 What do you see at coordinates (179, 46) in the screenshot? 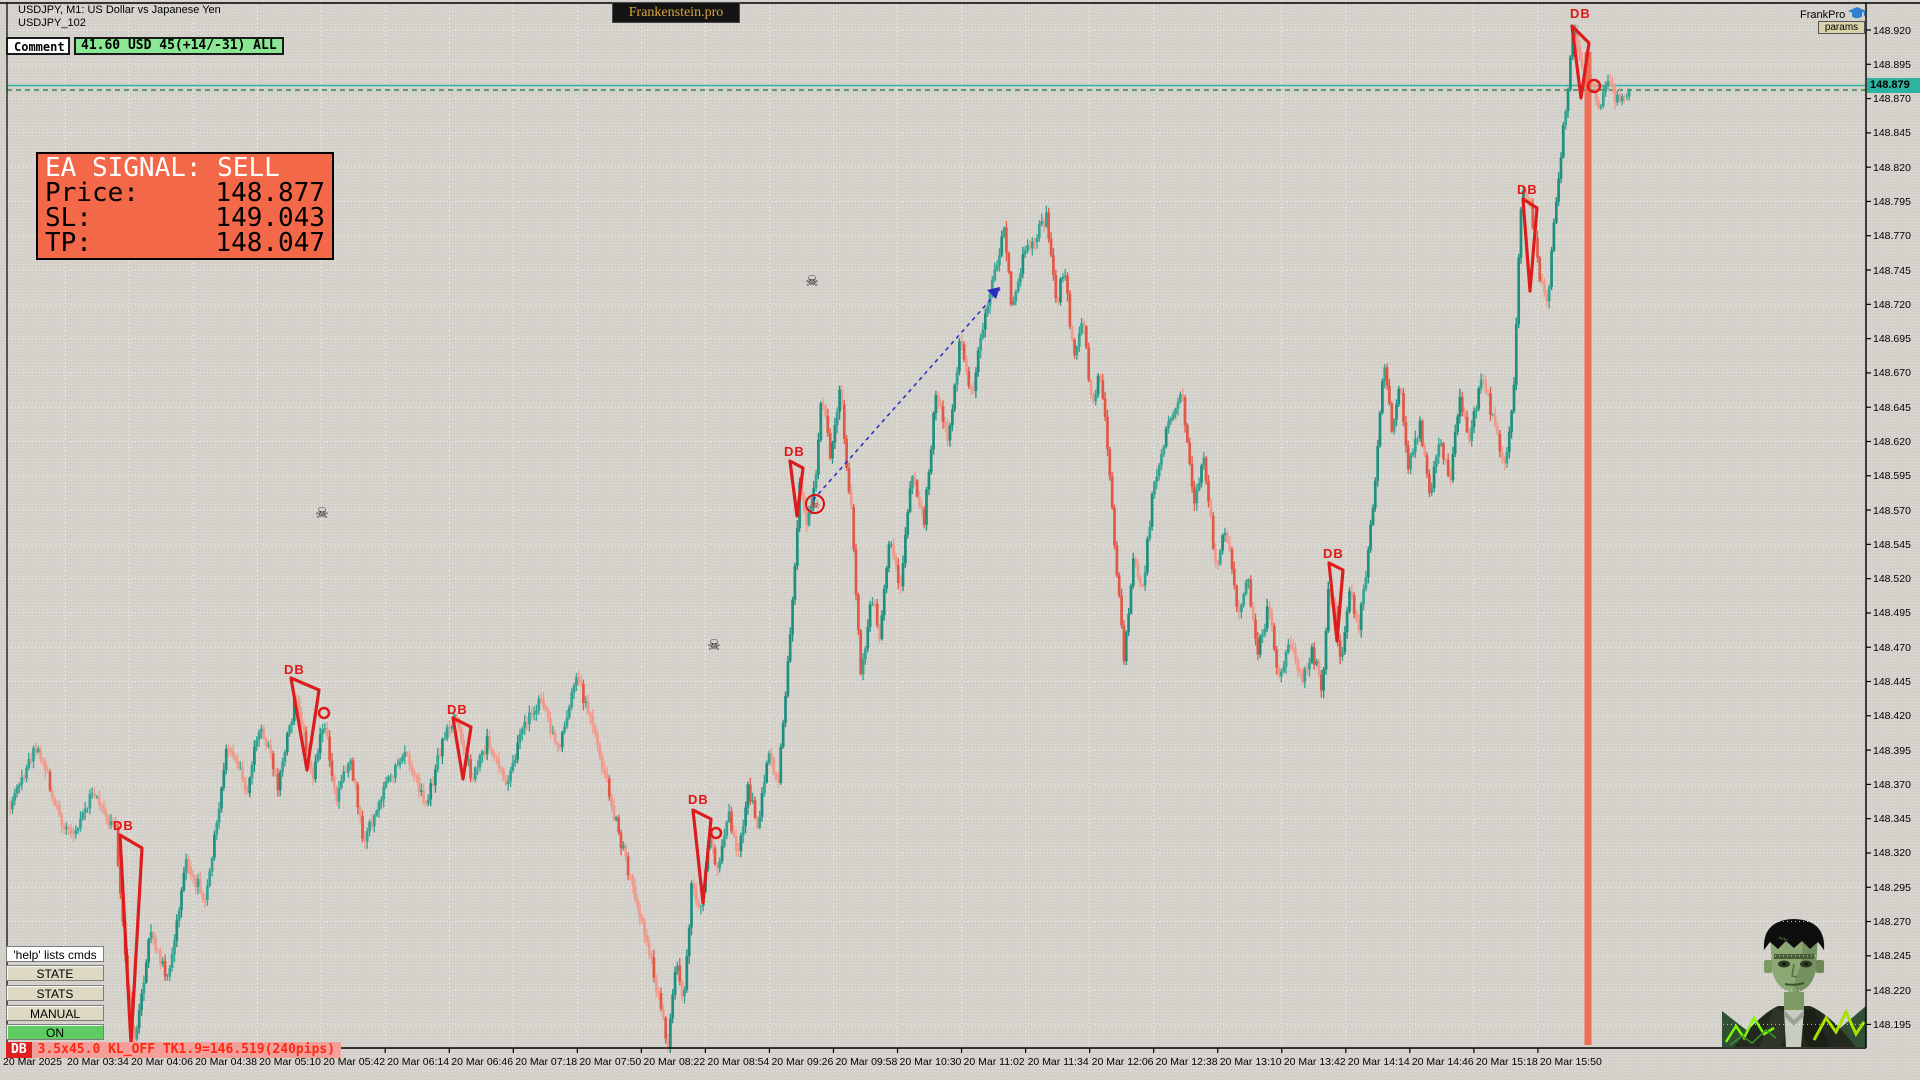
I see `account-summary-display: 41.60 USD 45(+14/-31) ALL` at bounding box center [179, 46].